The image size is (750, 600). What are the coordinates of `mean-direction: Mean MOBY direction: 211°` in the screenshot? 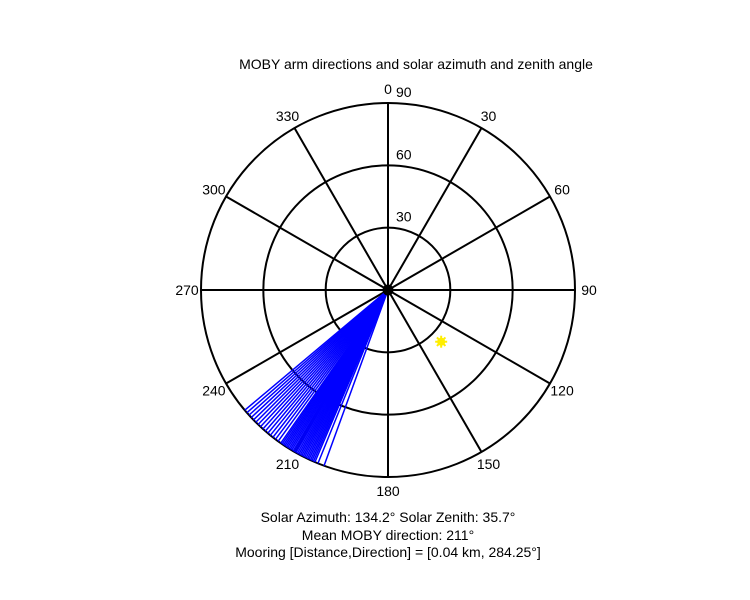 It's located at (388, 535).